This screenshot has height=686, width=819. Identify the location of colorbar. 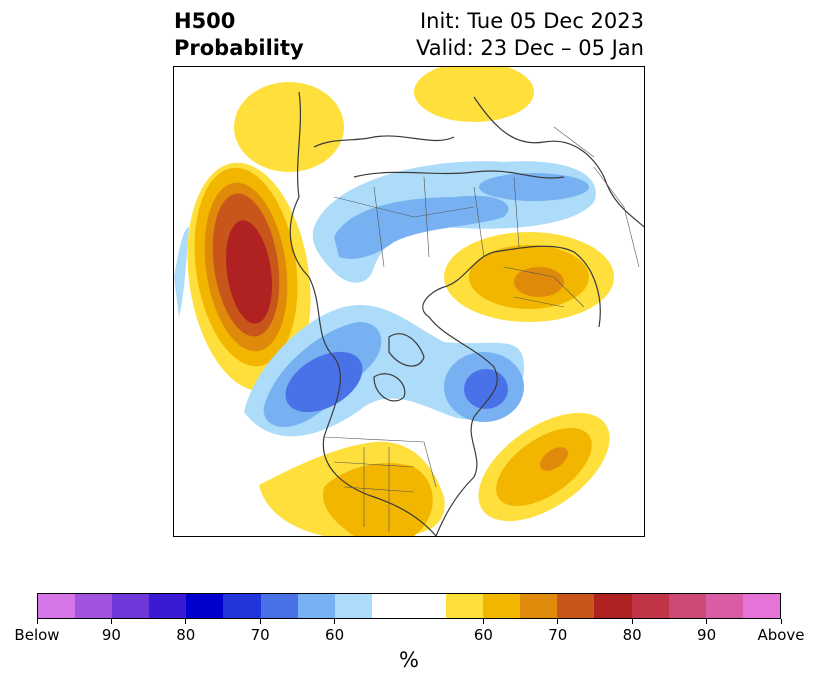
(409, 606).